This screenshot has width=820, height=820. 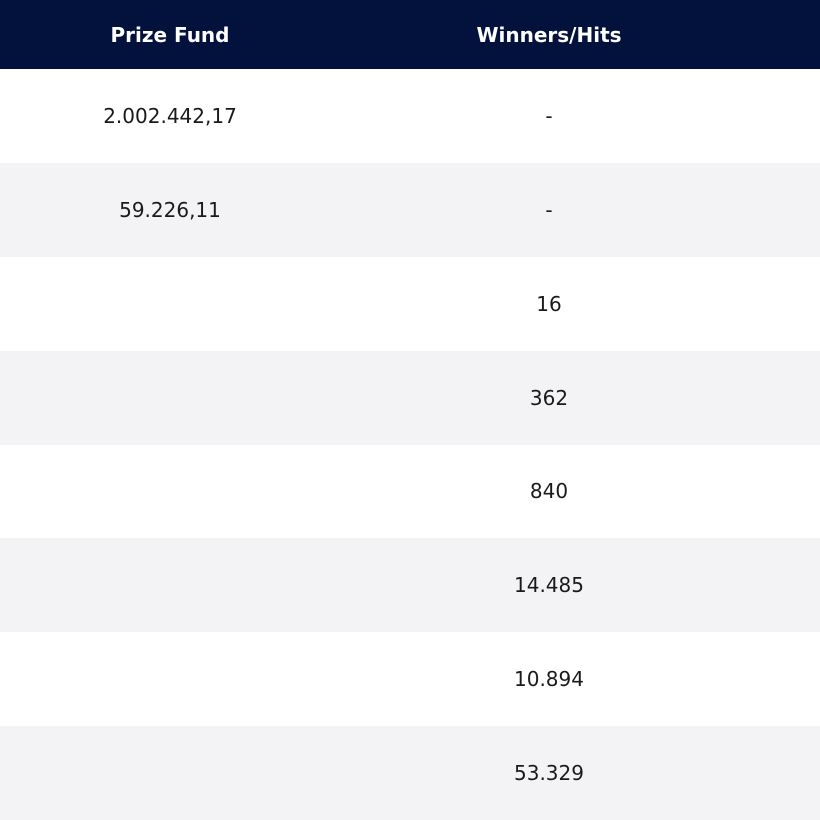 I want to click on winners-hits-cell: 14.485, so click(x=549, y=585).